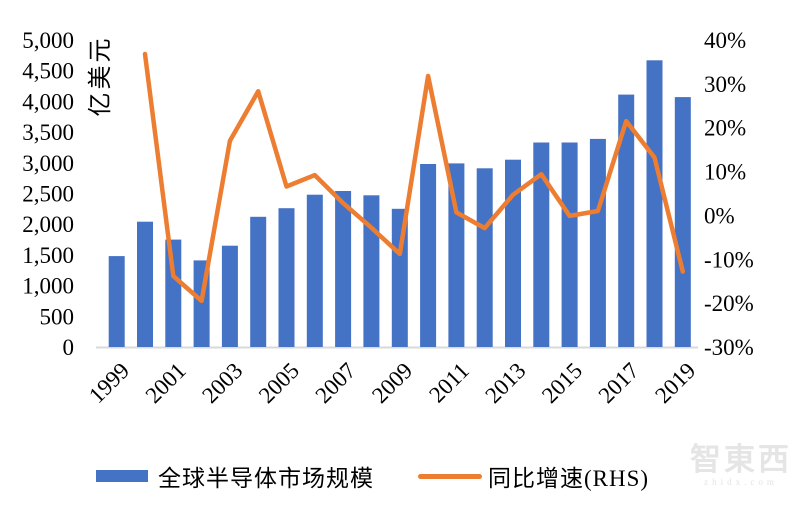 The image size is (800, 512). What do you see at coordinates (222, 383) in the screenshot?
I see `x-axis-tick-label: 2003` at bounding box center [222, 383].